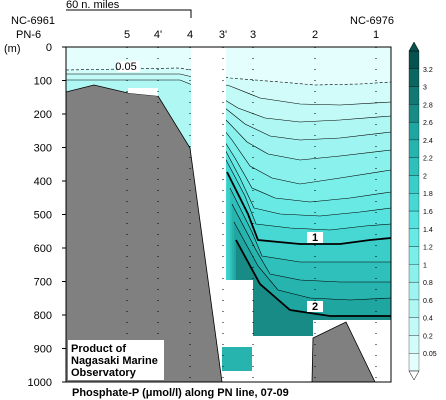 The image size is (446, 400). What do you see at coordinates (43, 149) in the screenshot?
I see `y-tick-label-3: 300` at bounding box center [43, 149].